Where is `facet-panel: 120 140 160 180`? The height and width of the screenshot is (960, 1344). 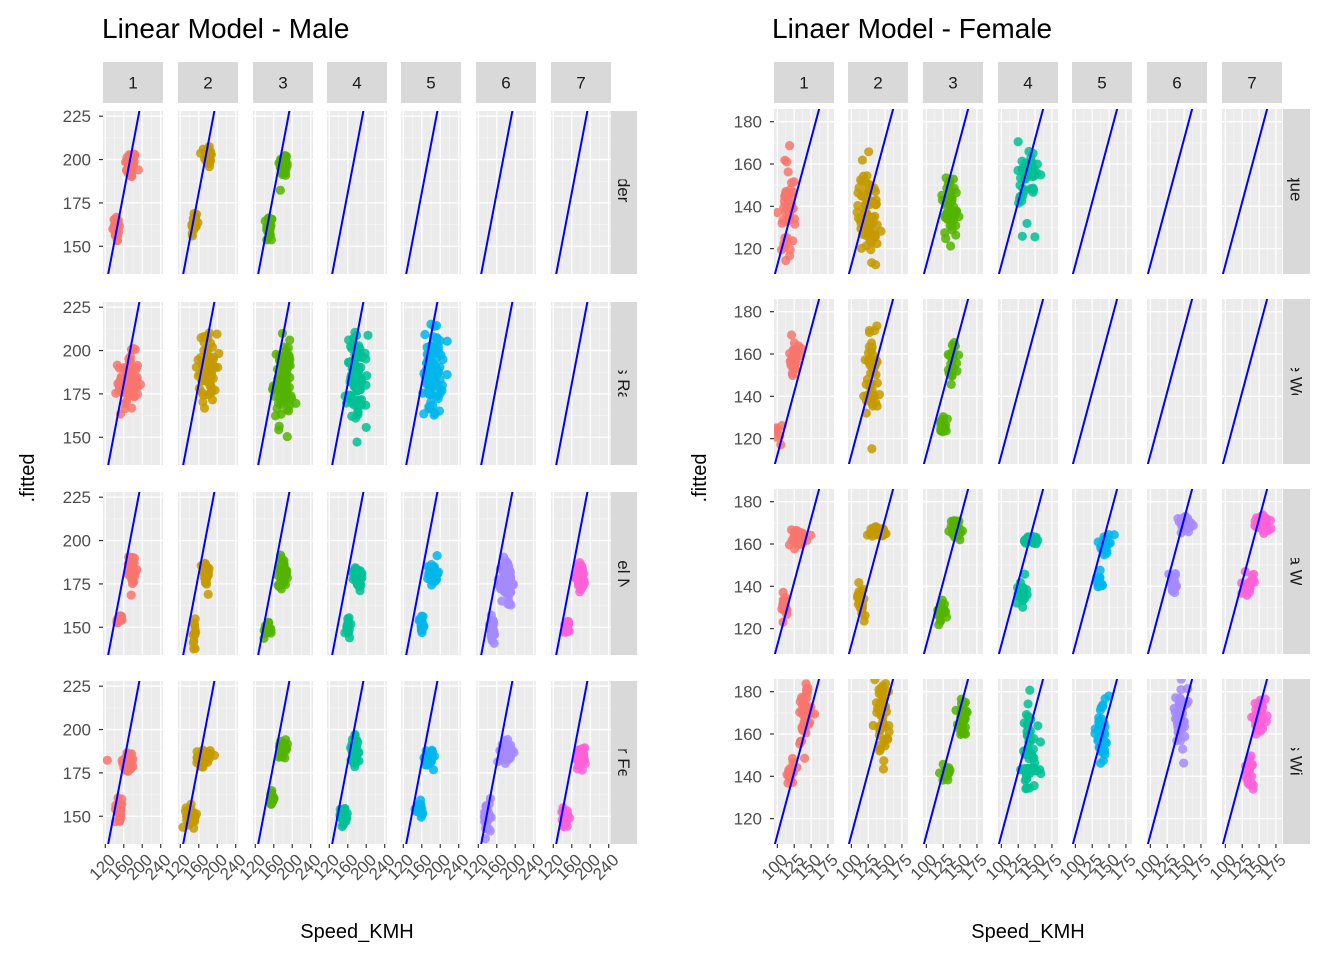
facet-panel: 120 140 160 180 is located at coordinates (784, 191).